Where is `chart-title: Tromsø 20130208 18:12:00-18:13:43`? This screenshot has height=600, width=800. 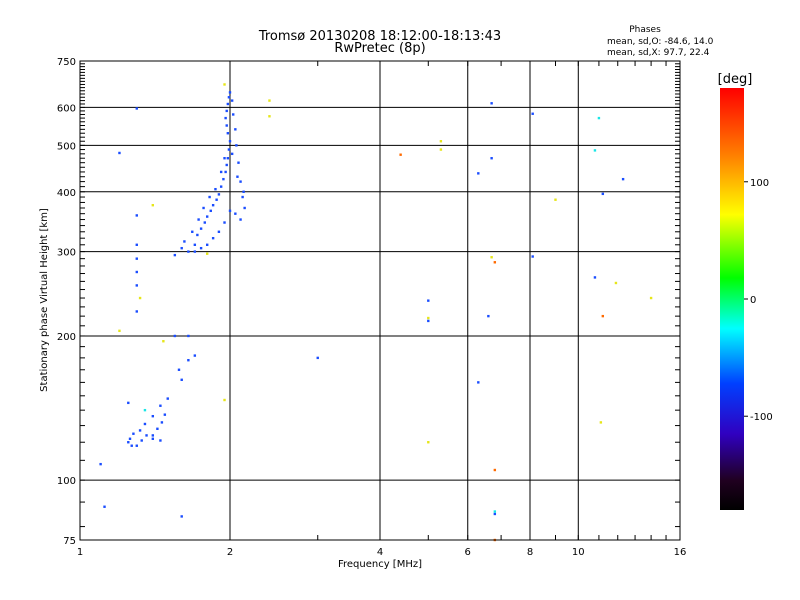
chart-title: Tromsø 20130208 18:12:00-18:13:43 is located at coordinates (379, 36).